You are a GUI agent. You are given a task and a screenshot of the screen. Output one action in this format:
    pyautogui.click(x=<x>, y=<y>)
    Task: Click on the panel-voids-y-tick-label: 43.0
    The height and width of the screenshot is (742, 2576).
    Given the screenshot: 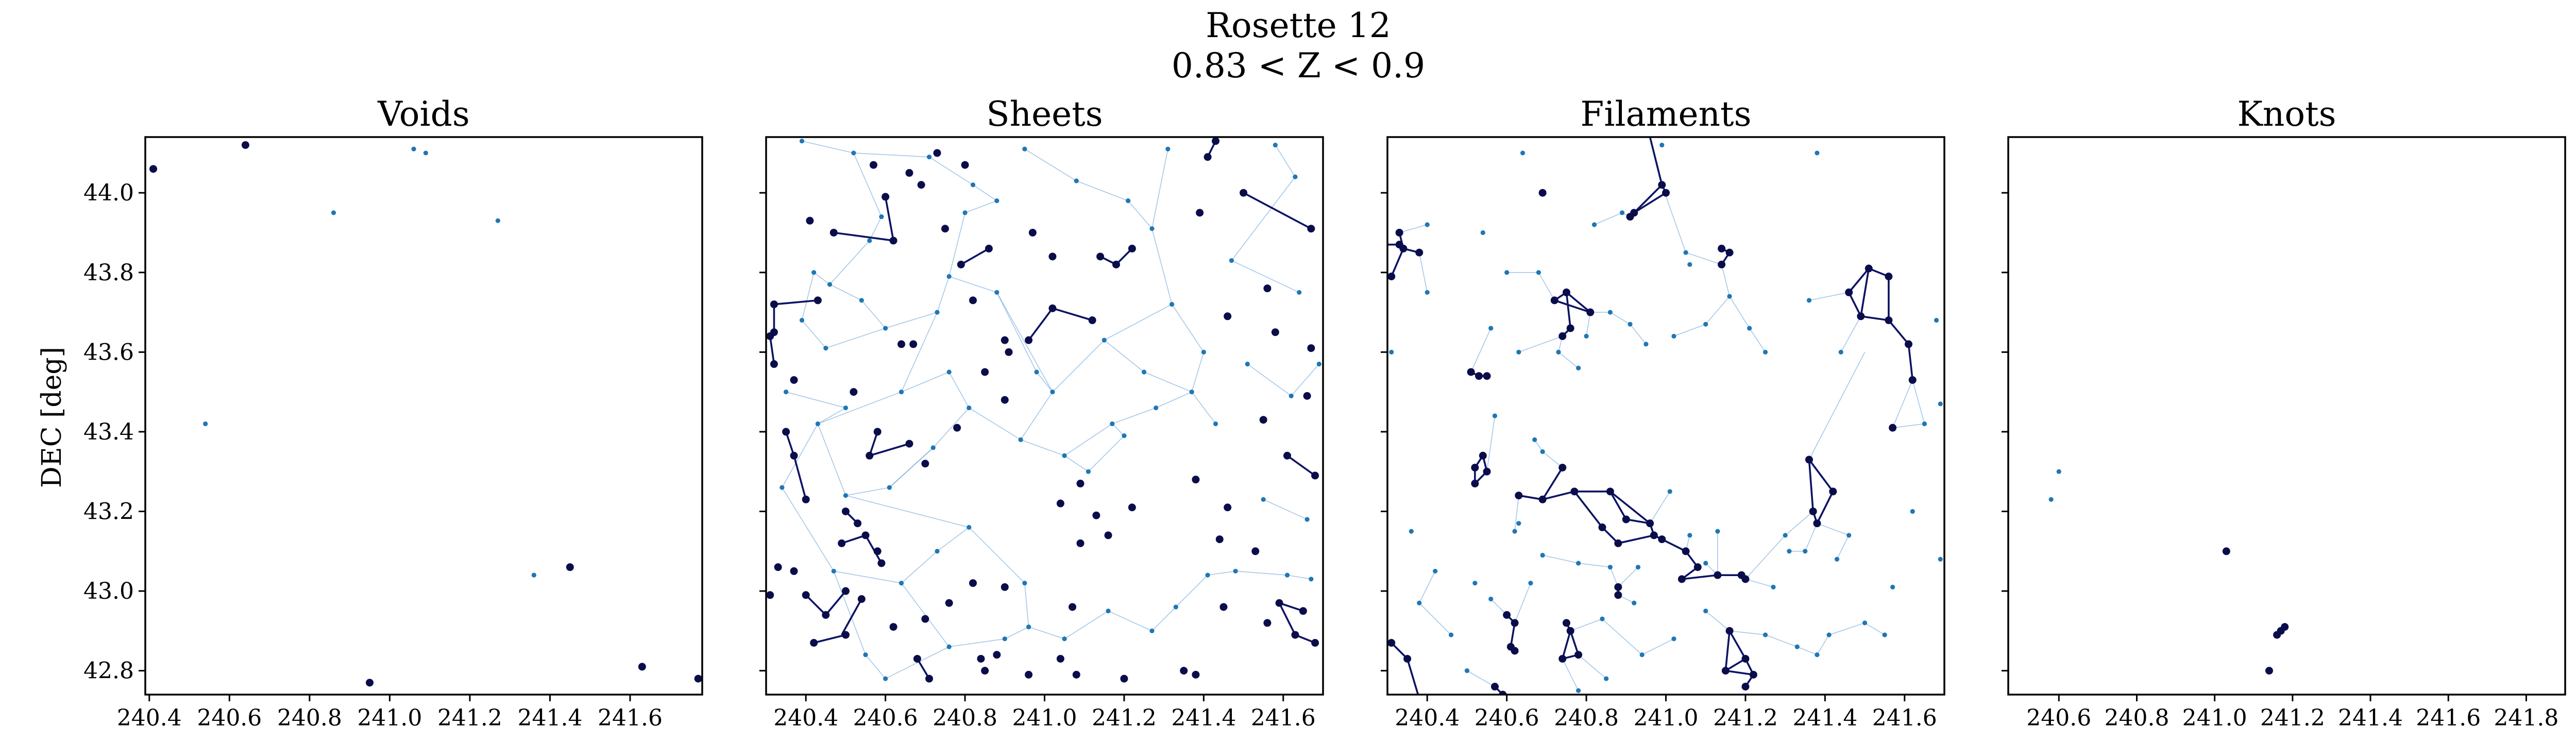 What is the action you would take?
    pyautogui.click(x=108, y=591)
    